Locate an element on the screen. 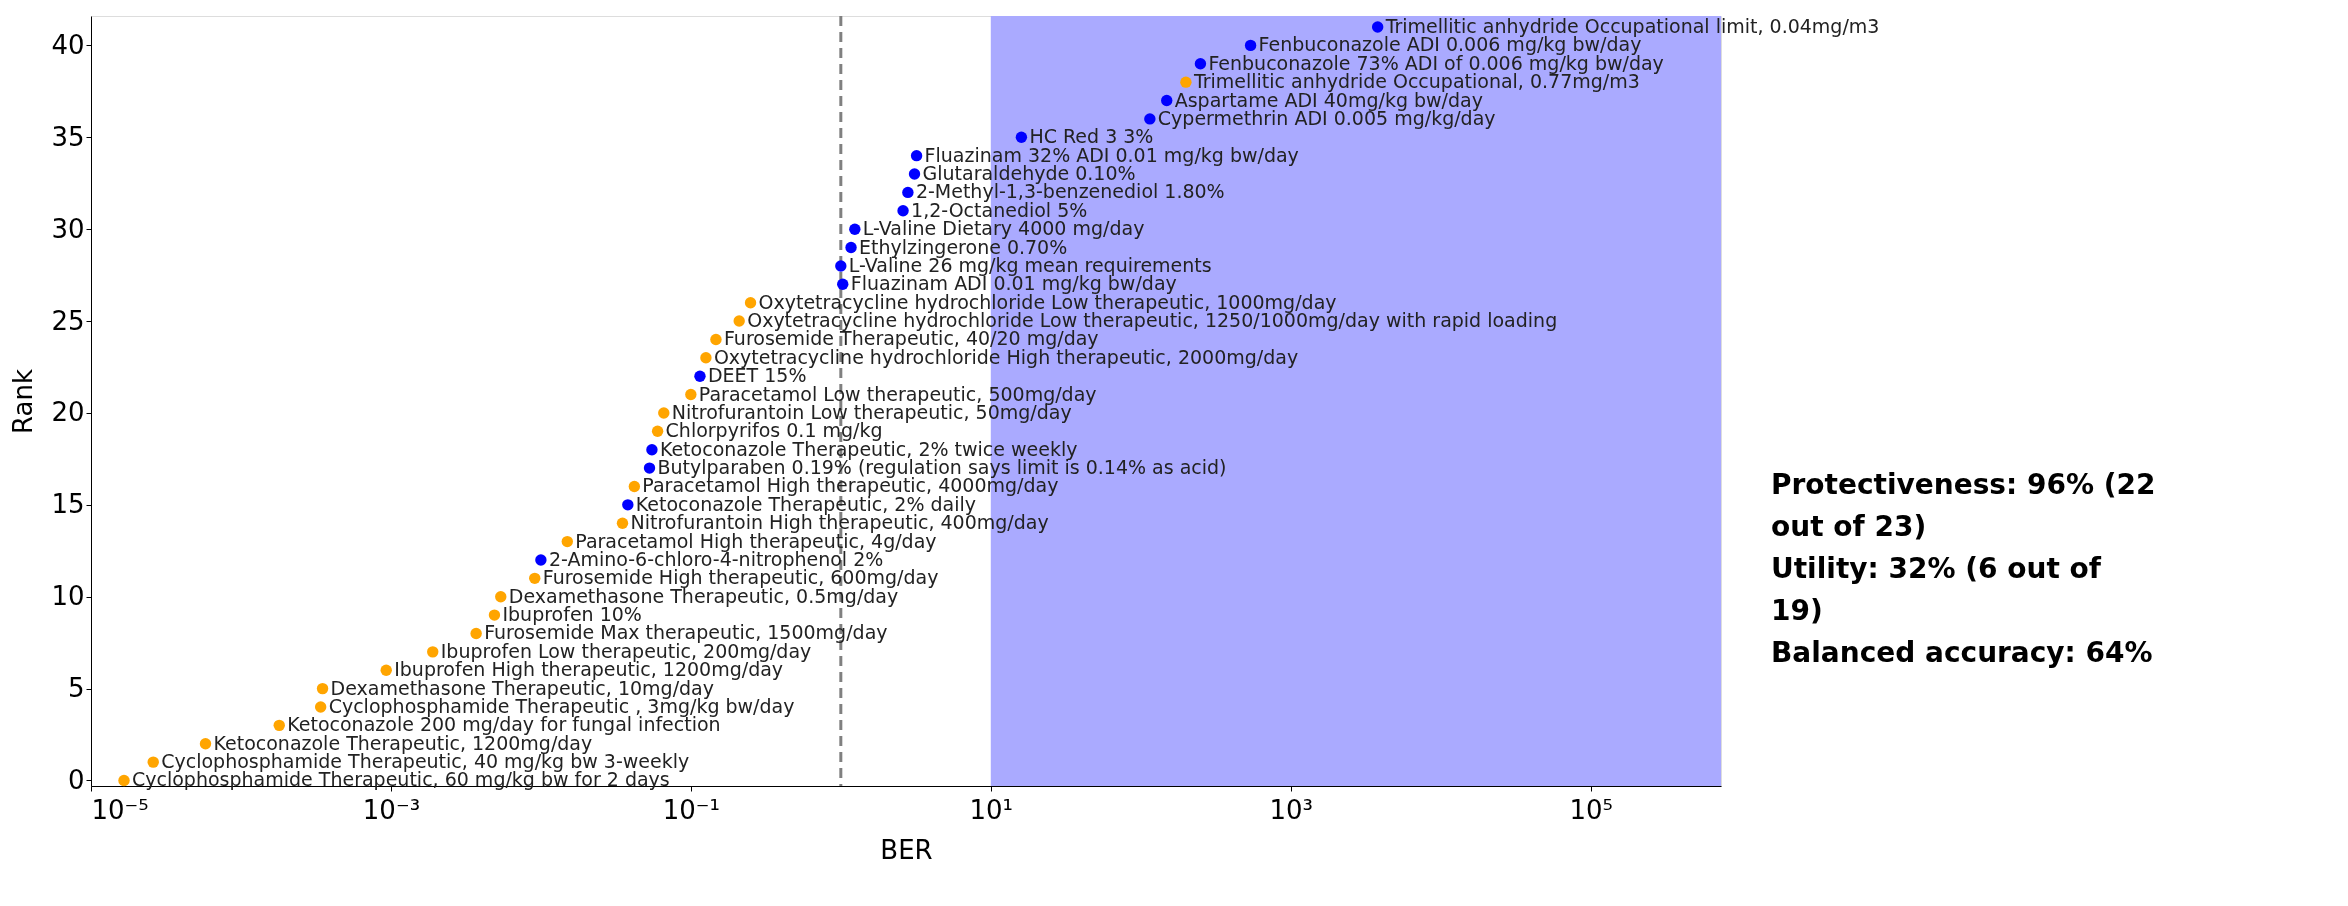  y-axis-title: Rank is located at coordinates (23, 401).